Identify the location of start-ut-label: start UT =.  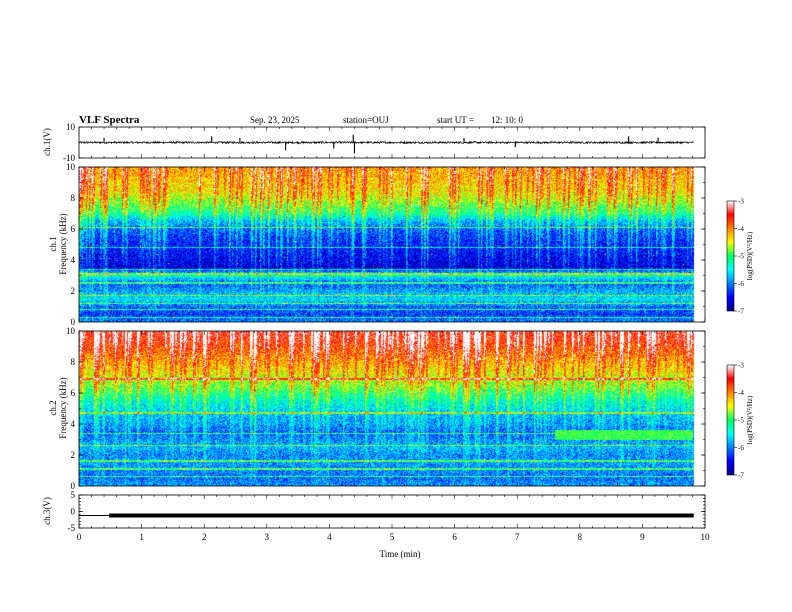
(455, 120).